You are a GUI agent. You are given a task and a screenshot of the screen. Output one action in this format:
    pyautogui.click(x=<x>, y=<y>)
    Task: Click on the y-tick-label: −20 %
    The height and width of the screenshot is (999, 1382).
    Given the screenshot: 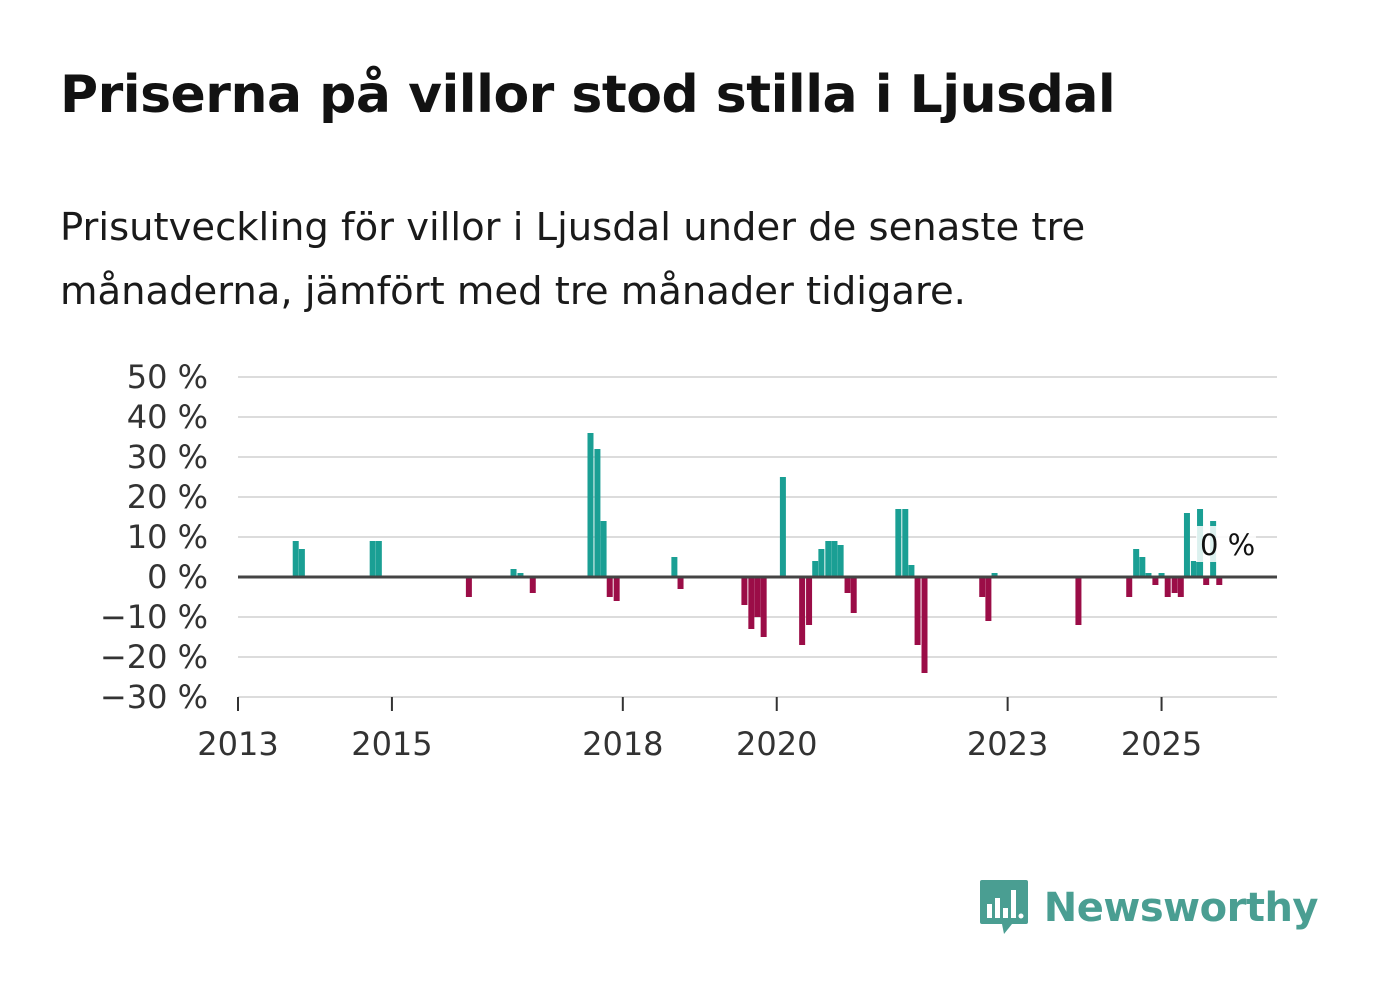 What is the action you would take?
    pyautogui.click(x=154, y=657)
    